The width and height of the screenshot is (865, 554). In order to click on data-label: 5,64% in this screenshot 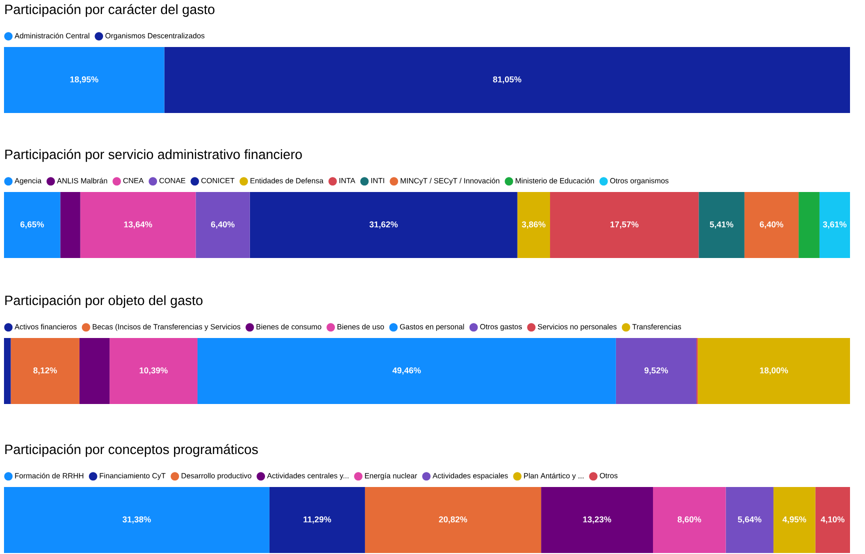, I will do `click(750, 520)`.